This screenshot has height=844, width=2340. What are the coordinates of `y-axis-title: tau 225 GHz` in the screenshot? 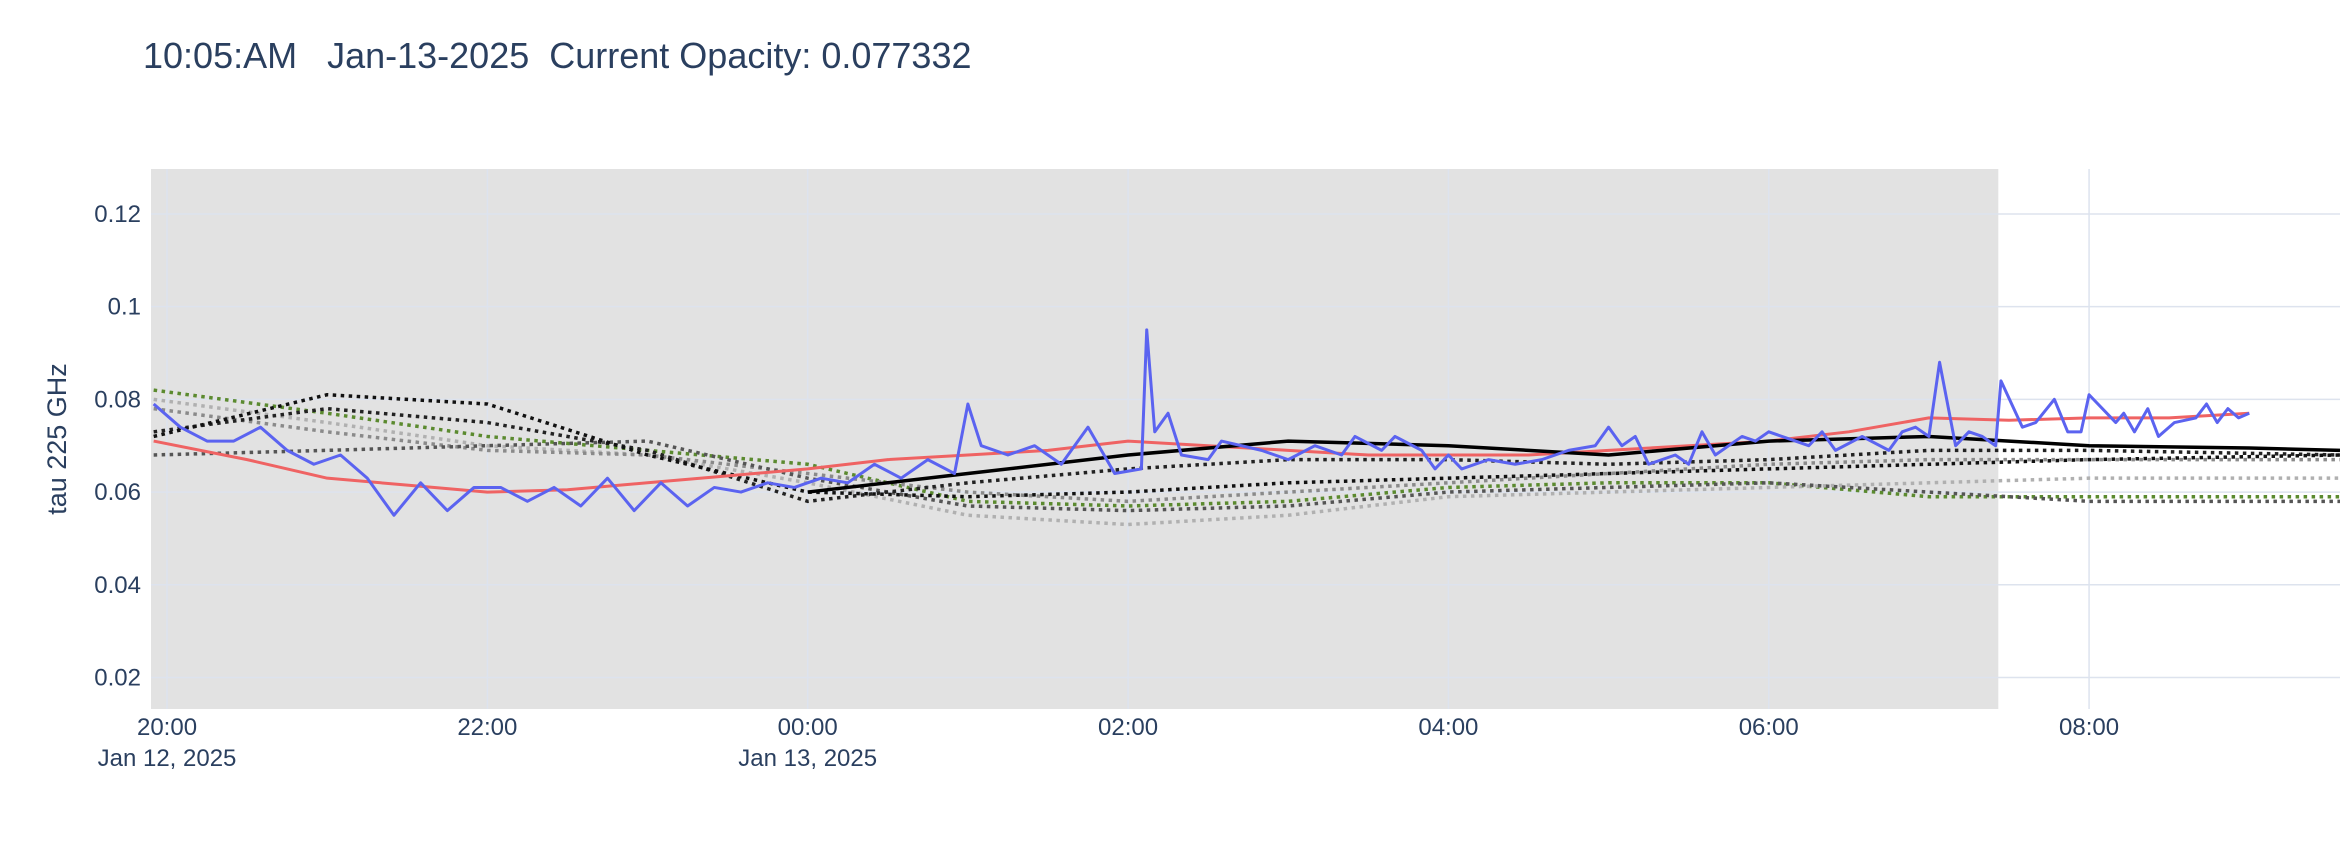 It's located at (57, 439).